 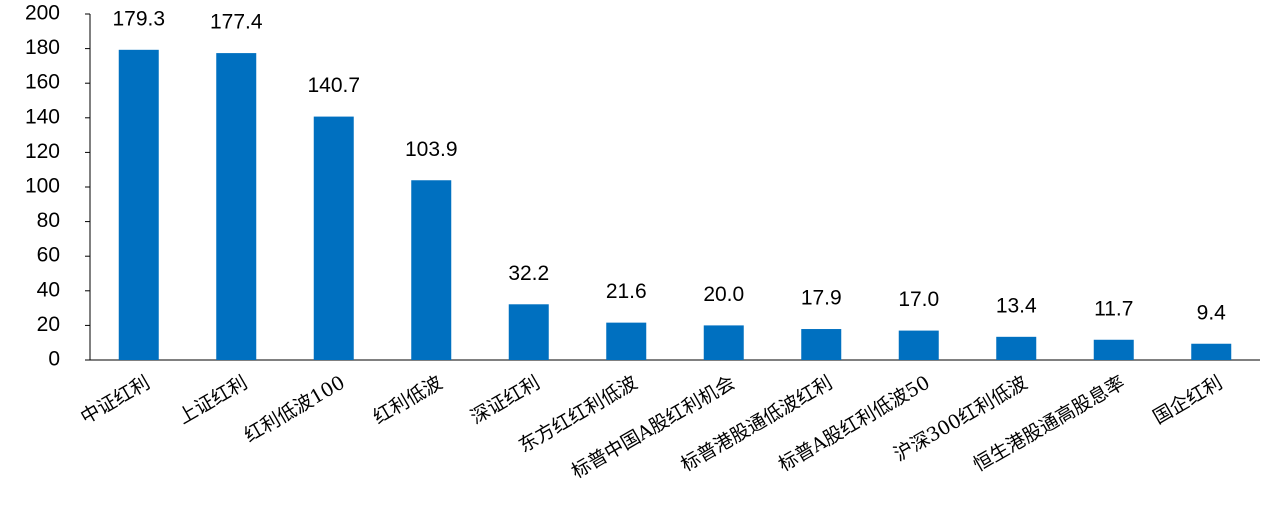 I want to click on y-tick-label: 20, so click(x=48, y=324).